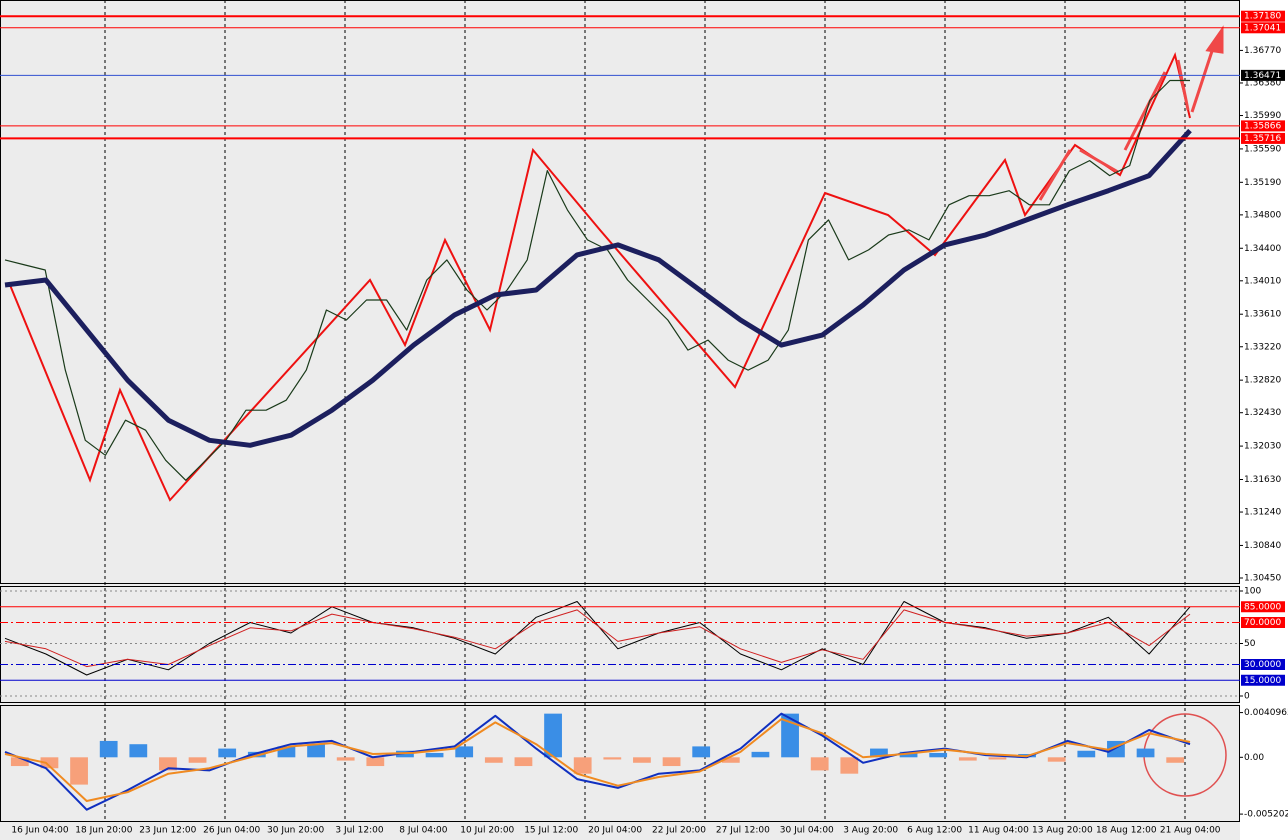 Image resolution: width=1288 pixels, height=840 pixels. I want to click on y-tick-label: 1.35590, so click(1262, 149).